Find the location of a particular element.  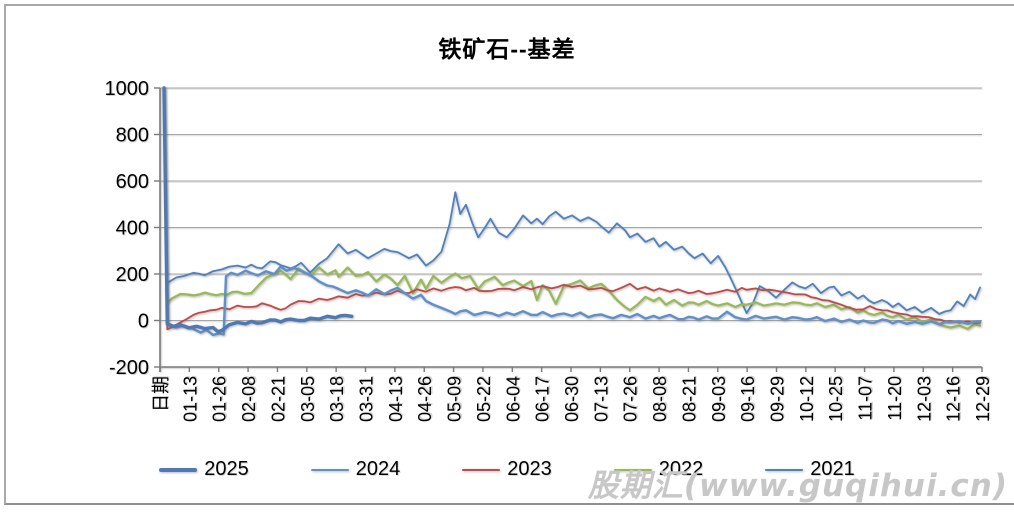

x-axis-label: 03-18 is located at coordinates (337, 399).